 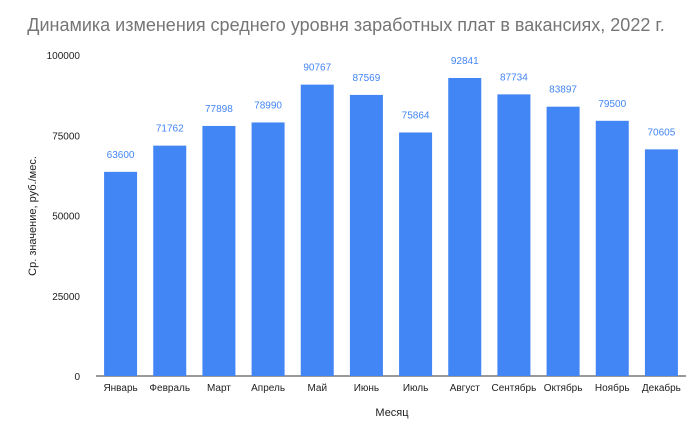 What do you see at coordinates (64, 56) in the screenshot?
I see `y-tick-label: 100000` at bounding box center [64, 56].